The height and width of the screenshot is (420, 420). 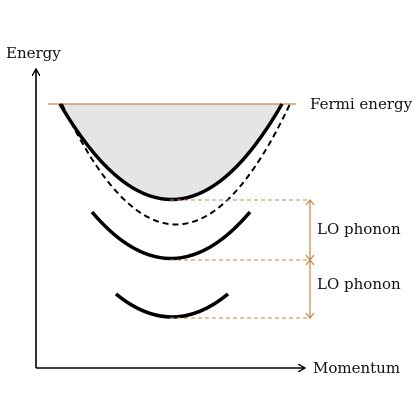 I want to click on replica-band-2-curve, so click(x=172, y=305).